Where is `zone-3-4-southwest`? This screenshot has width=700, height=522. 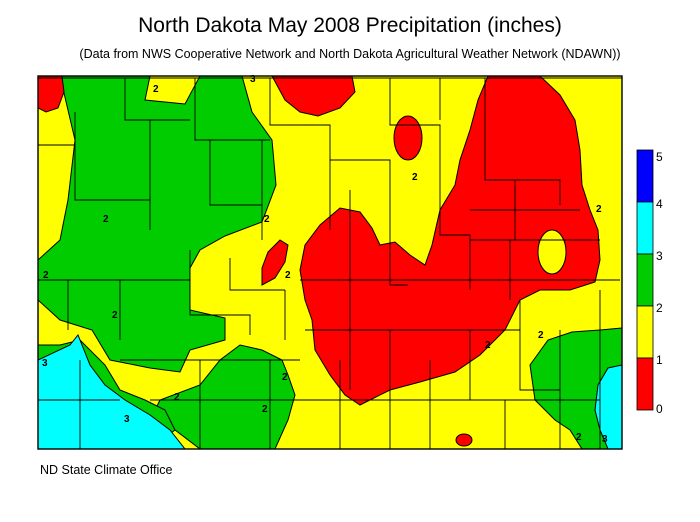
zone-3-4-southwest is located at coordinates (112, 391).